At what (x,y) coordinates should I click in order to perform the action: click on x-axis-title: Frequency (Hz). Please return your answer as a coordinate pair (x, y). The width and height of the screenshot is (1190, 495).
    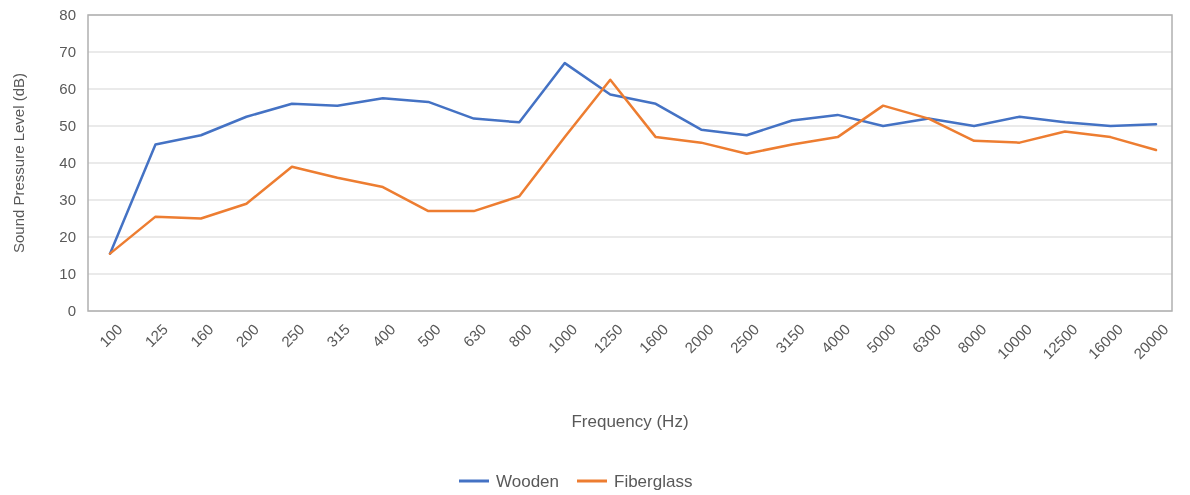
    Looking at the image, I should click on (630, 421).